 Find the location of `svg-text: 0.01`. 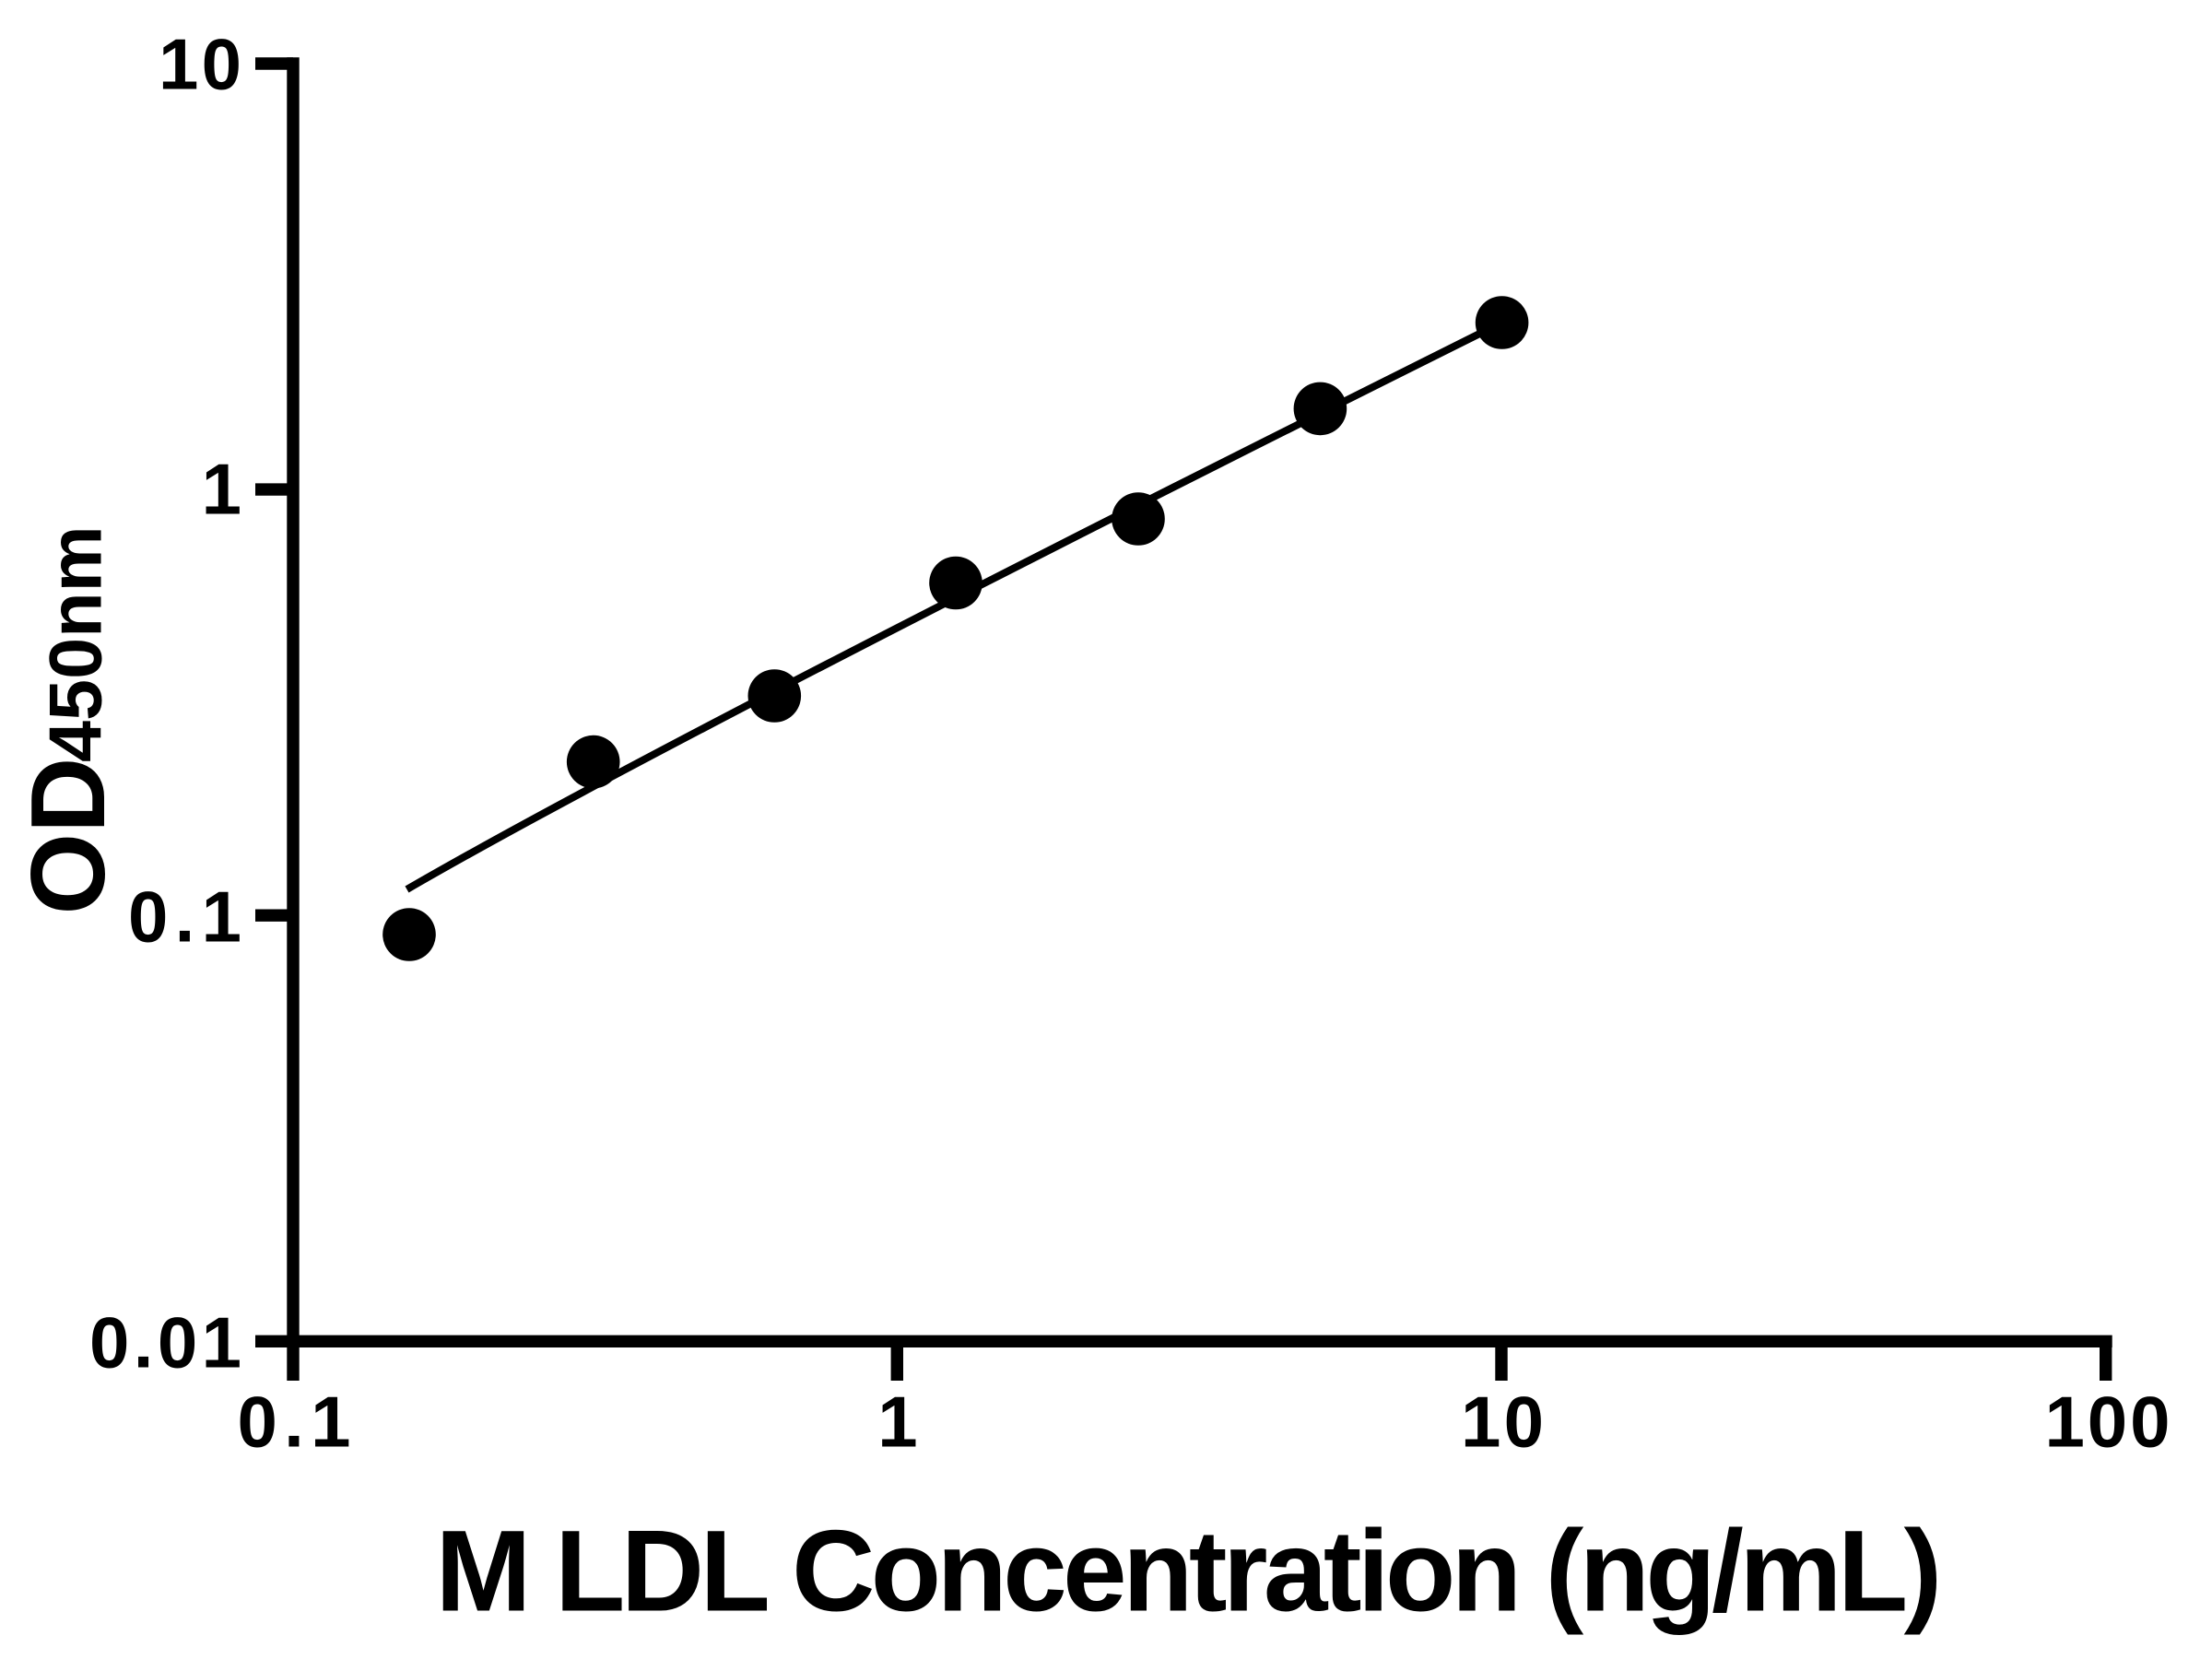

svg-text: 0.01 is located at coordinates (165, 1341).